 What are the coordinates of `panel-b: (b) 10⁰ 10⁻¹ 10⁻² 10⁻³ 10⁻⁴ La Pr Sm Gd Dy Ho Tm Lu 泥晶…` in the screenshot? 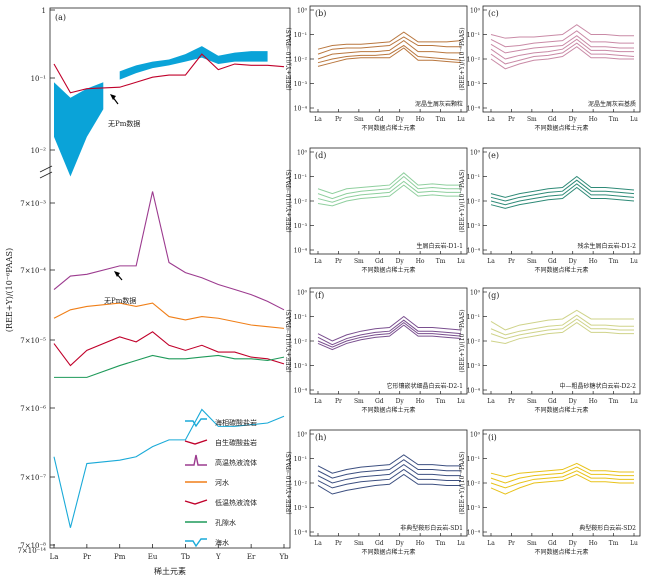 It's located at (377, 68).